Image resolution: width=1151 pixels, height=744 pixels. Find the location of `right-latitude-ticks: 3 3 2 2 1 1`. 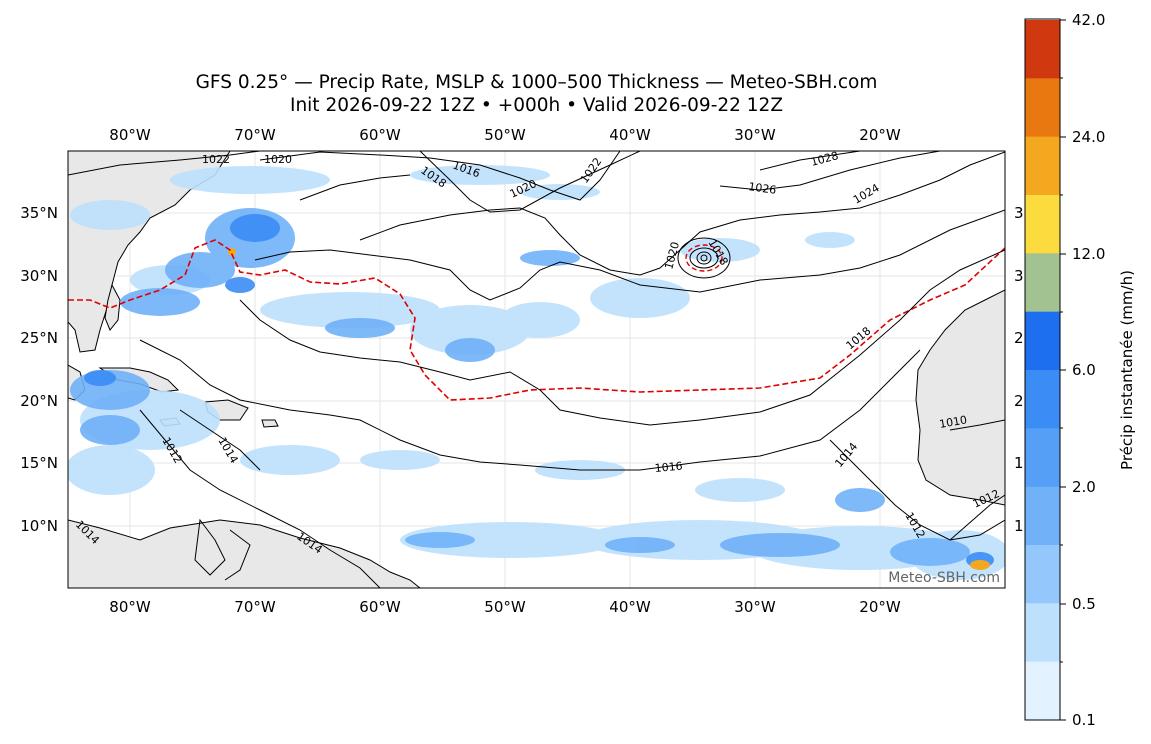

right-latitude-ticks: 3 3 2 2 1 1 is located at coordinates (1019, 369).